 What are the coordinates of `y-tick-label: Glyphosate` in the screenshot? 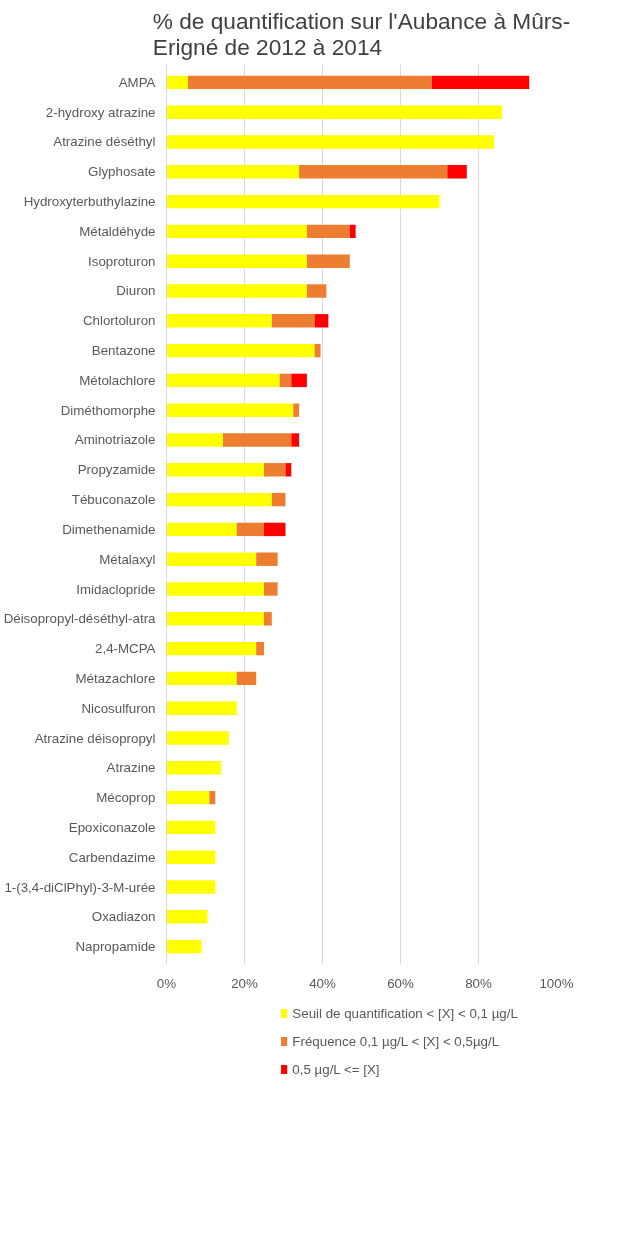 It's located at (122, 172).